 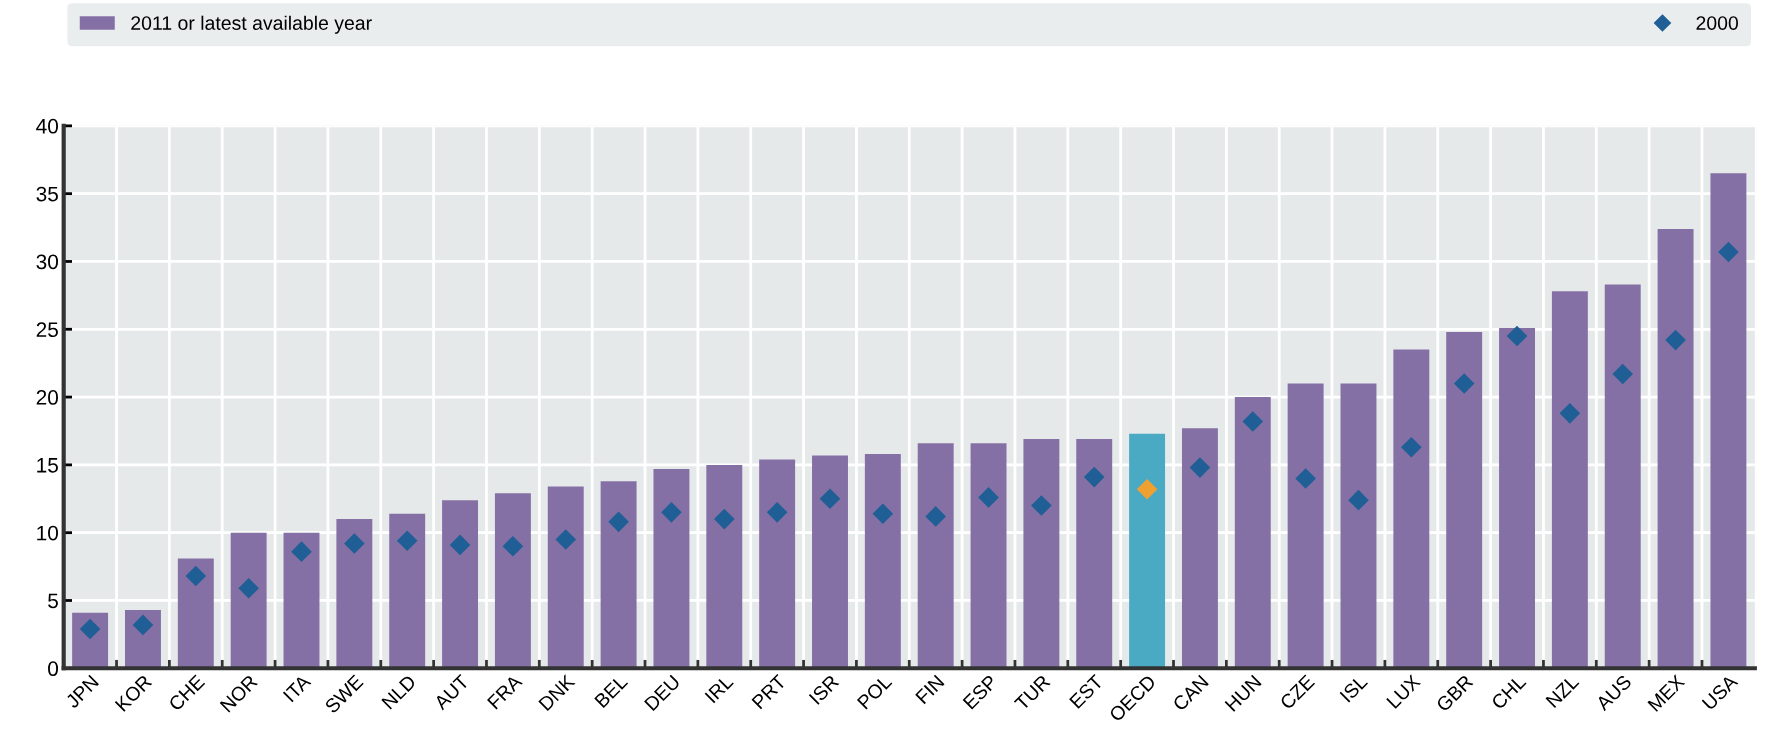 What do you see at coordinates (47, 194) in the screenshot?
I see `y-tick-label: 35` at bounding box center [47, 194].